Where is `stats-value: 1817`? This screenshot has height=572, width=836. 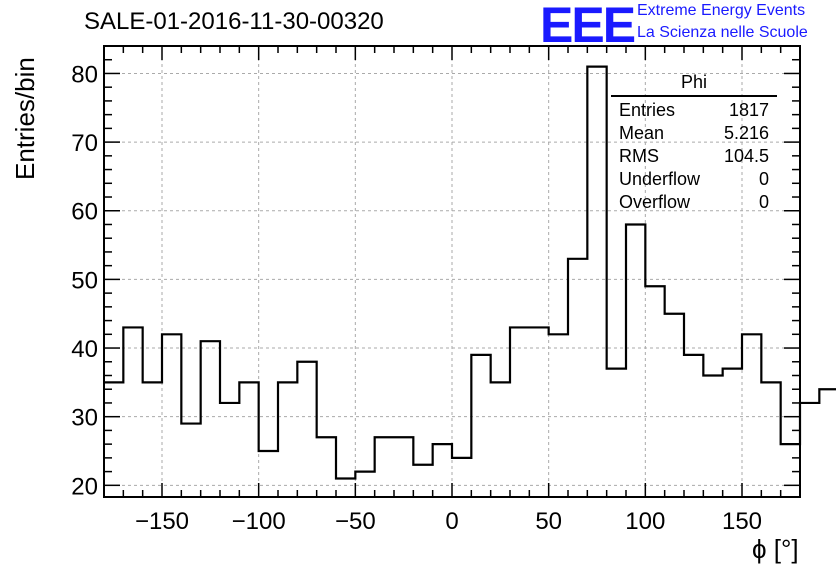 stats-value: 1817 is located at coordinates (748, 110).